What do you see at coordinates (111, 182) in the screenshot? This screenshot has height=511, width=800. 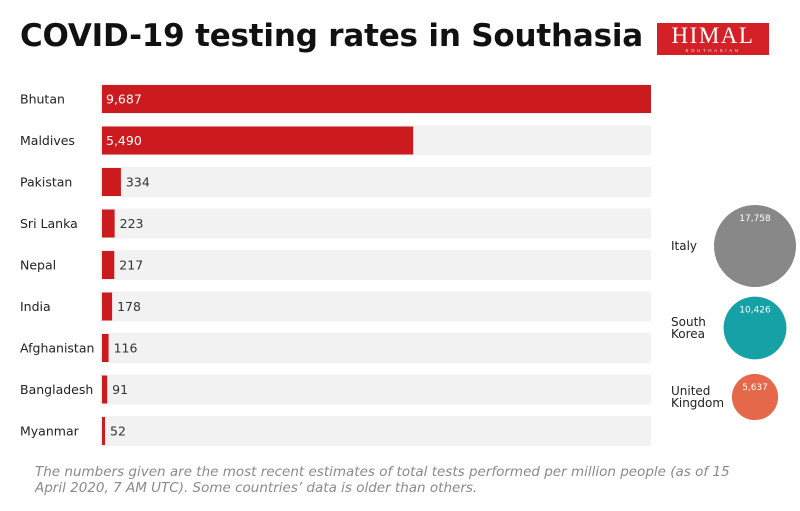 I see `bar-pakistan` at bounding box center [111, 182].